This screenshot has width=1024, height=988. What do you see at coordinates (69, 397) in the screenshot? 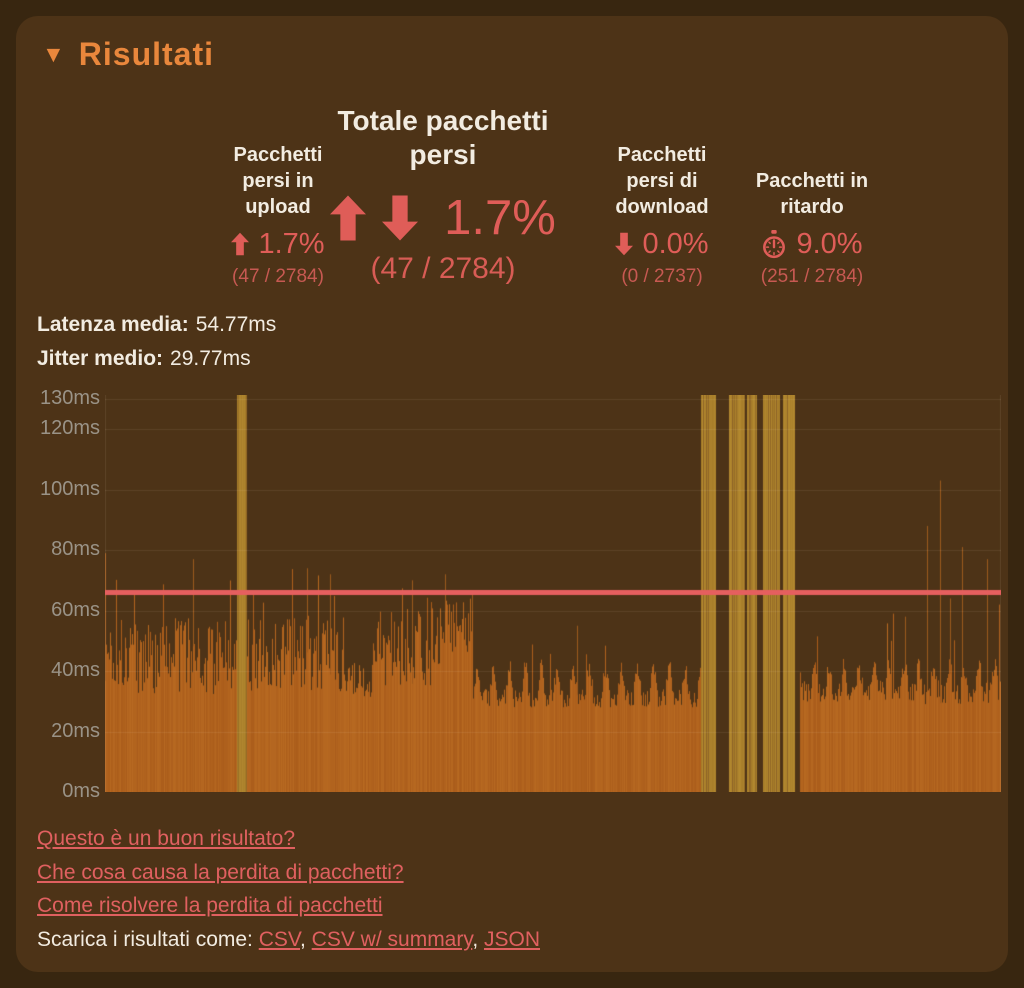
I see `y-axis-tick-label: 130ms` at bounding box center [69, 397].